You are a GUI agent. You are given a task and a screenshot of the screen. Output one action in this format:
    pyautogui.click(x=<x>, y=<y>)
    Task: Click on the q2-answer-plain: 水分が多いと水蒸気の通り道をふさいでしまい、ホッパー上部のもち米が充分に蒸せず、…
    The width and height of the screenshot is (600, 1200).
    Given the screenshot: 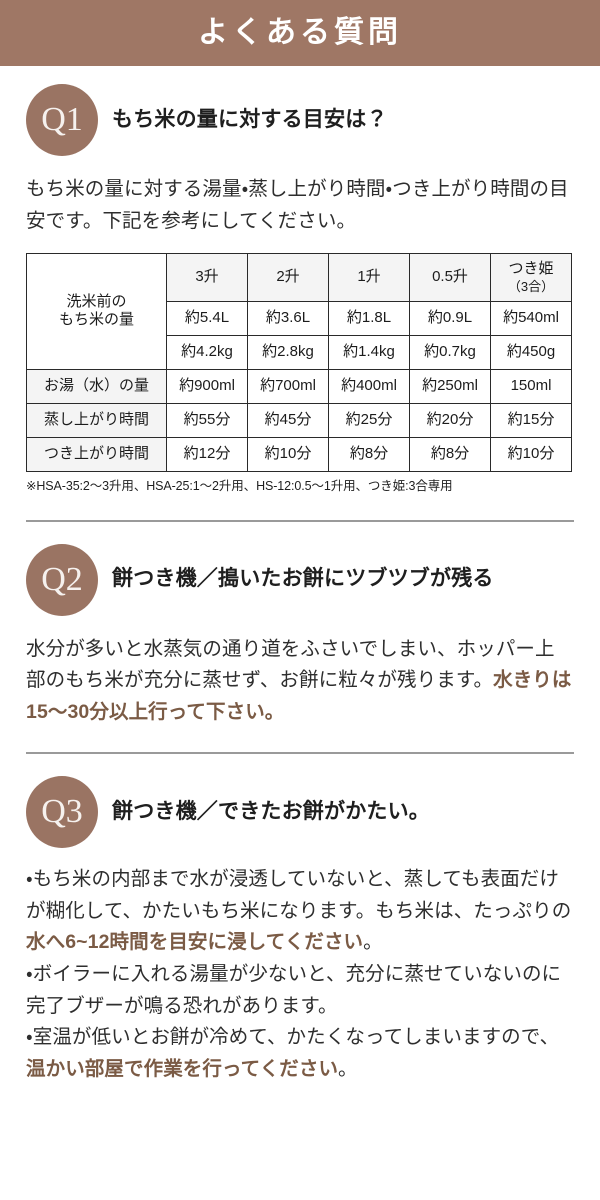 What is the action you would take?
    pyautogui.click(x=290, y=664)
    